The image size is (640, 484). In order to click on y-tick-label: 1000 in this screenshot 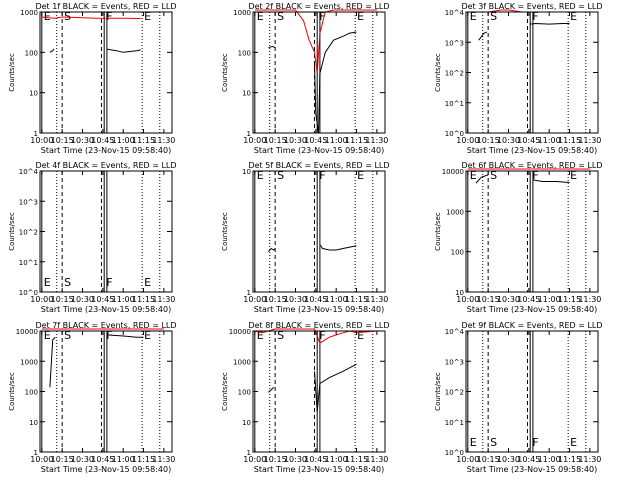, I will do `click(29, 362)`.